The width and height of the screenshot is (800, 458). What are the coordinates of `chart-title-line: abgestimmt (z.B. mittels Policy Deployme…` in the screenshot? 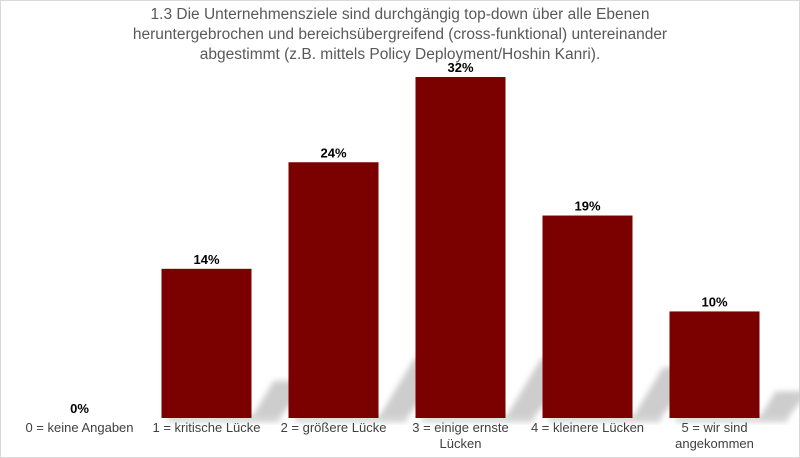 It's located at (400, 54).